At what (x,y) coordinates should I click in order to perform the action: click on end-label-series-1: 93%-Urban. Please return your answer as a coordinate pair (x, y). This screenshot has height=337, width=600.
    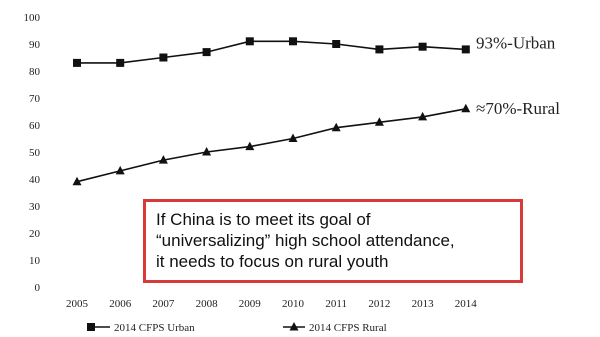
    Looking at the image, I should click on (516, 42).